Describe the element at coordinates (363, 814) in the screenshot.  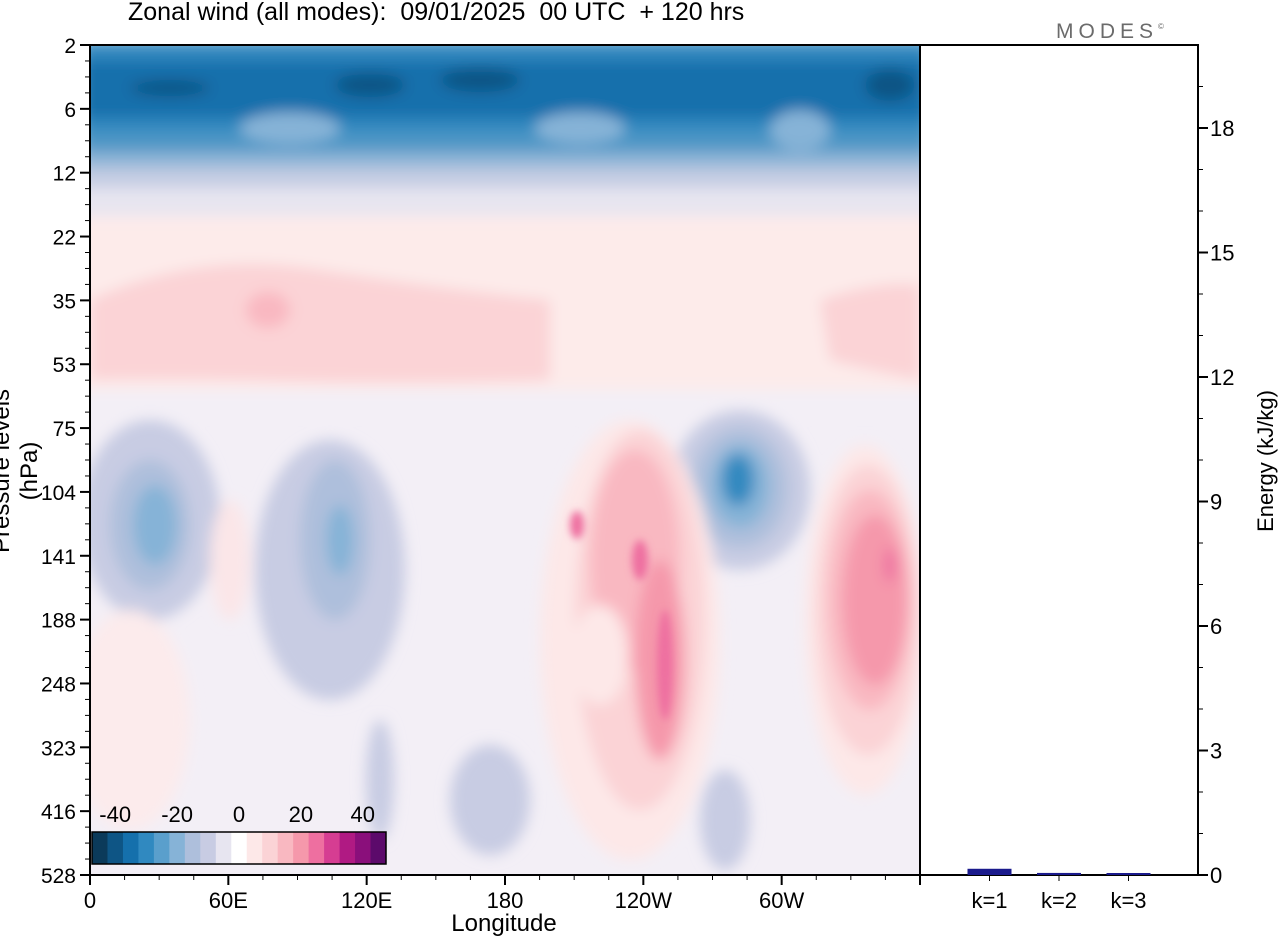
I see `colorbar-label: 40` at that location.